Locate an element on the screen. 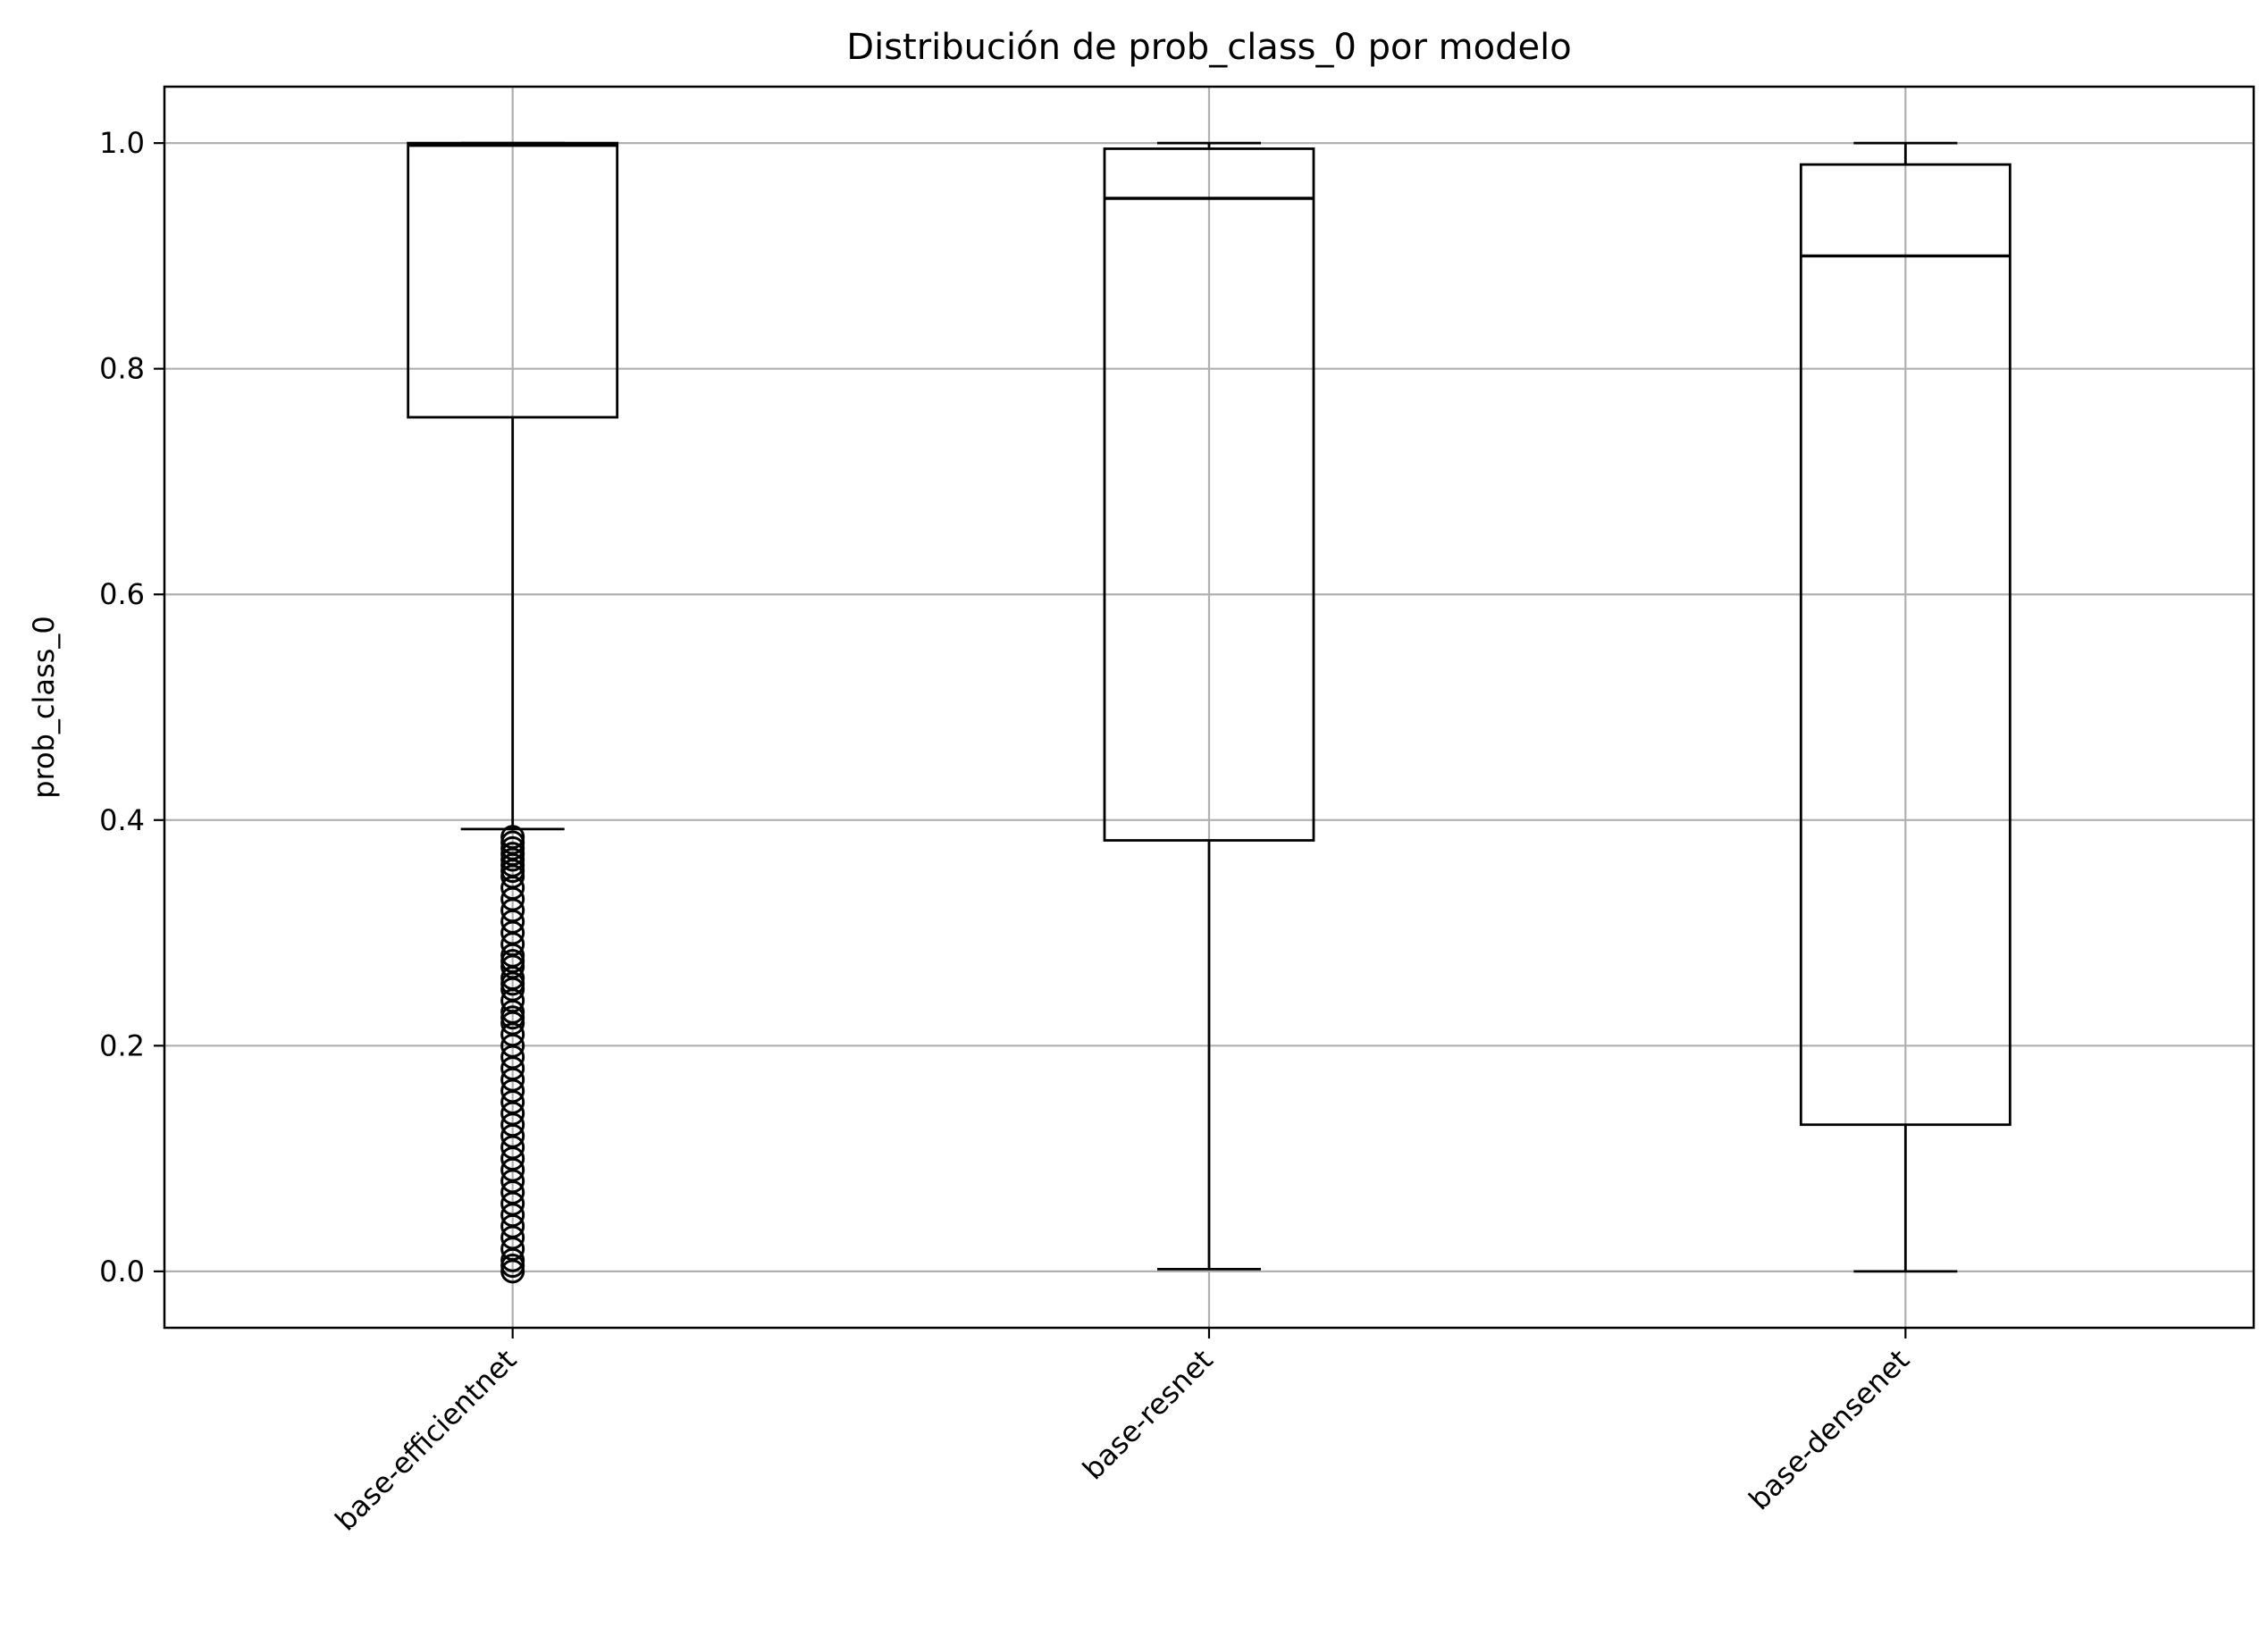 The height and width of the screenshot is (1628, 2268). y-tick-label: 1.0 is located at coordinates (122, 143).